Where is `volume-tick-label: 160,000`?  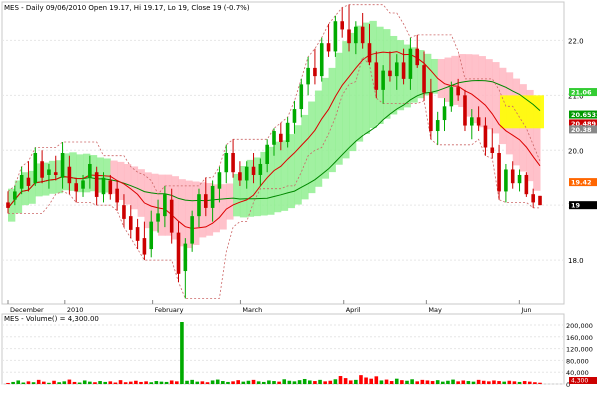 volume-tick-label: 160,000 is located at coordinates (579, 338).